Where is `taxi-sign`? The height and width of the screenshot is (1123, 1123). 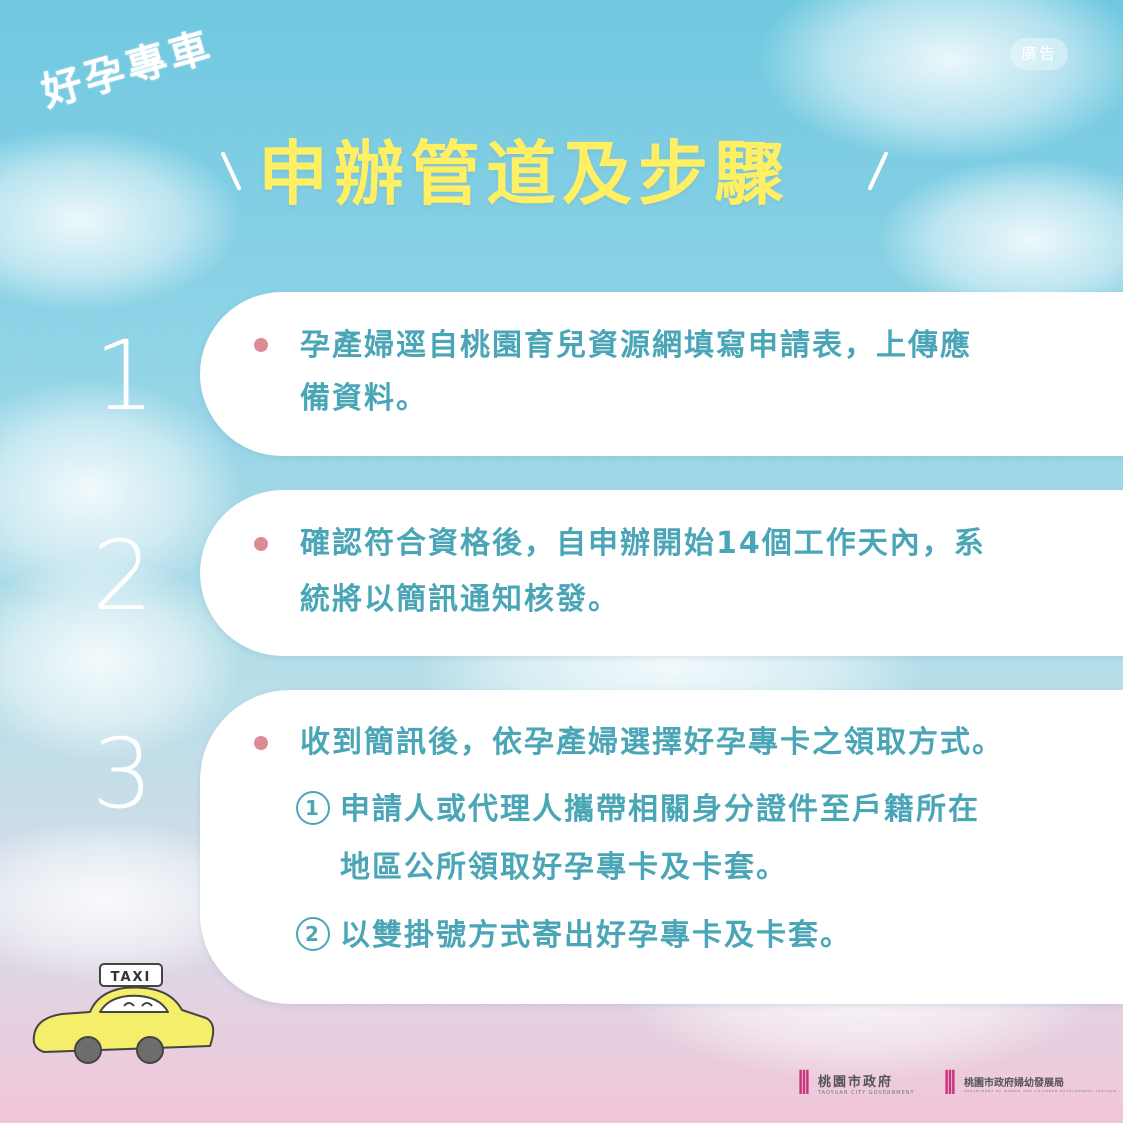
taxi-sign is located at coordinates (131, 975).